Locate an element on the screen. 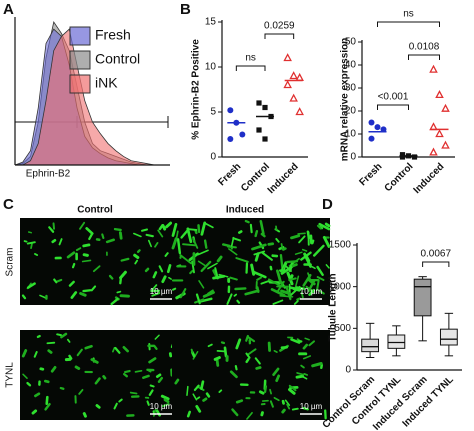 The width and height of the screenshot is (474, 431). annotation: 0.0108 is located at coordinates (424, 47).